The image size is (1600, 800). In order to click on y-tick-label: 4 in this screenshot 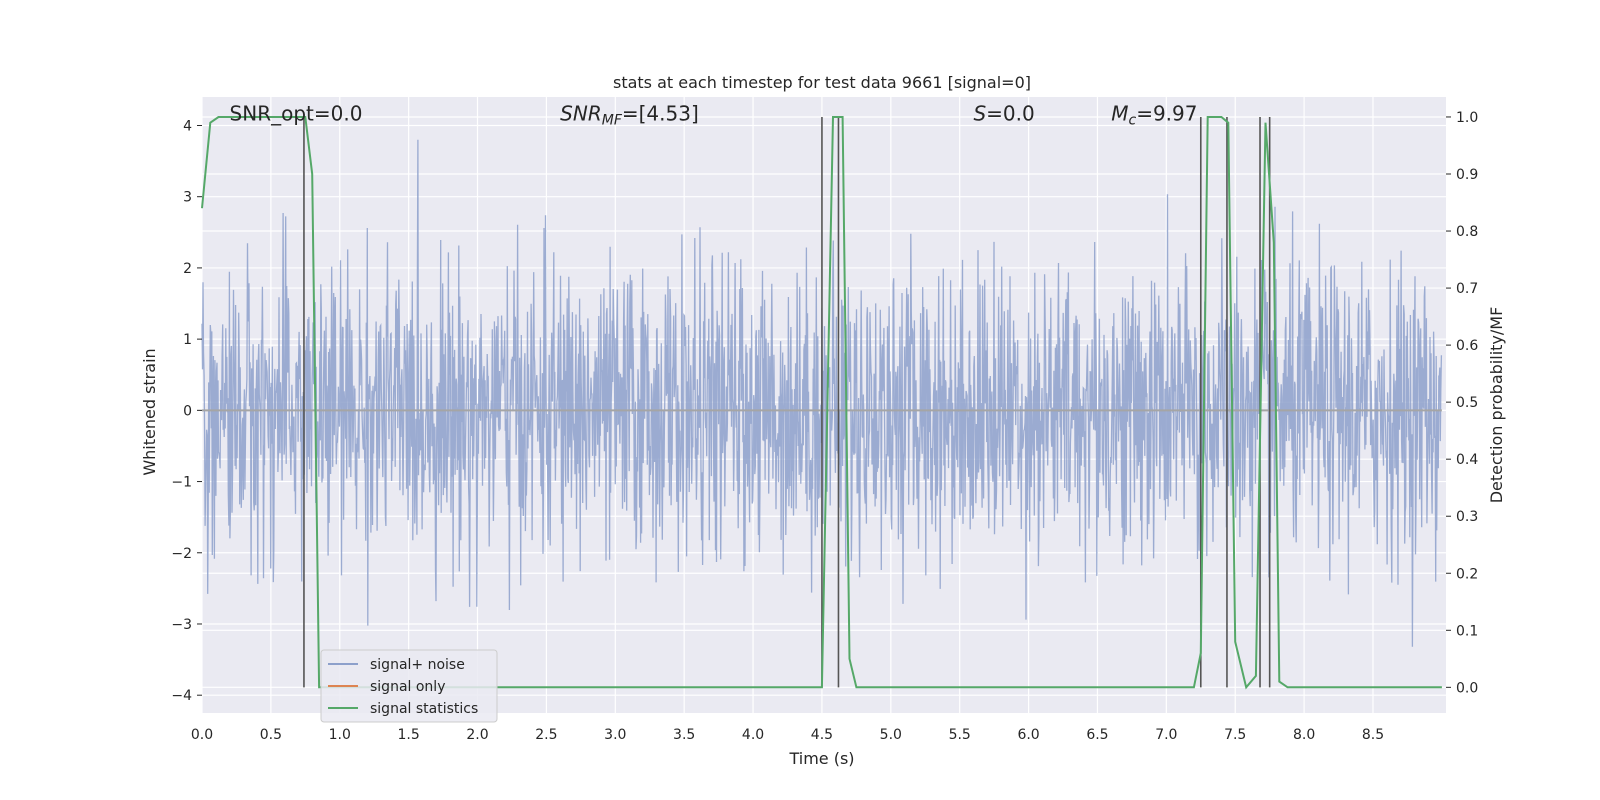, I will do `click(187, 126)`.